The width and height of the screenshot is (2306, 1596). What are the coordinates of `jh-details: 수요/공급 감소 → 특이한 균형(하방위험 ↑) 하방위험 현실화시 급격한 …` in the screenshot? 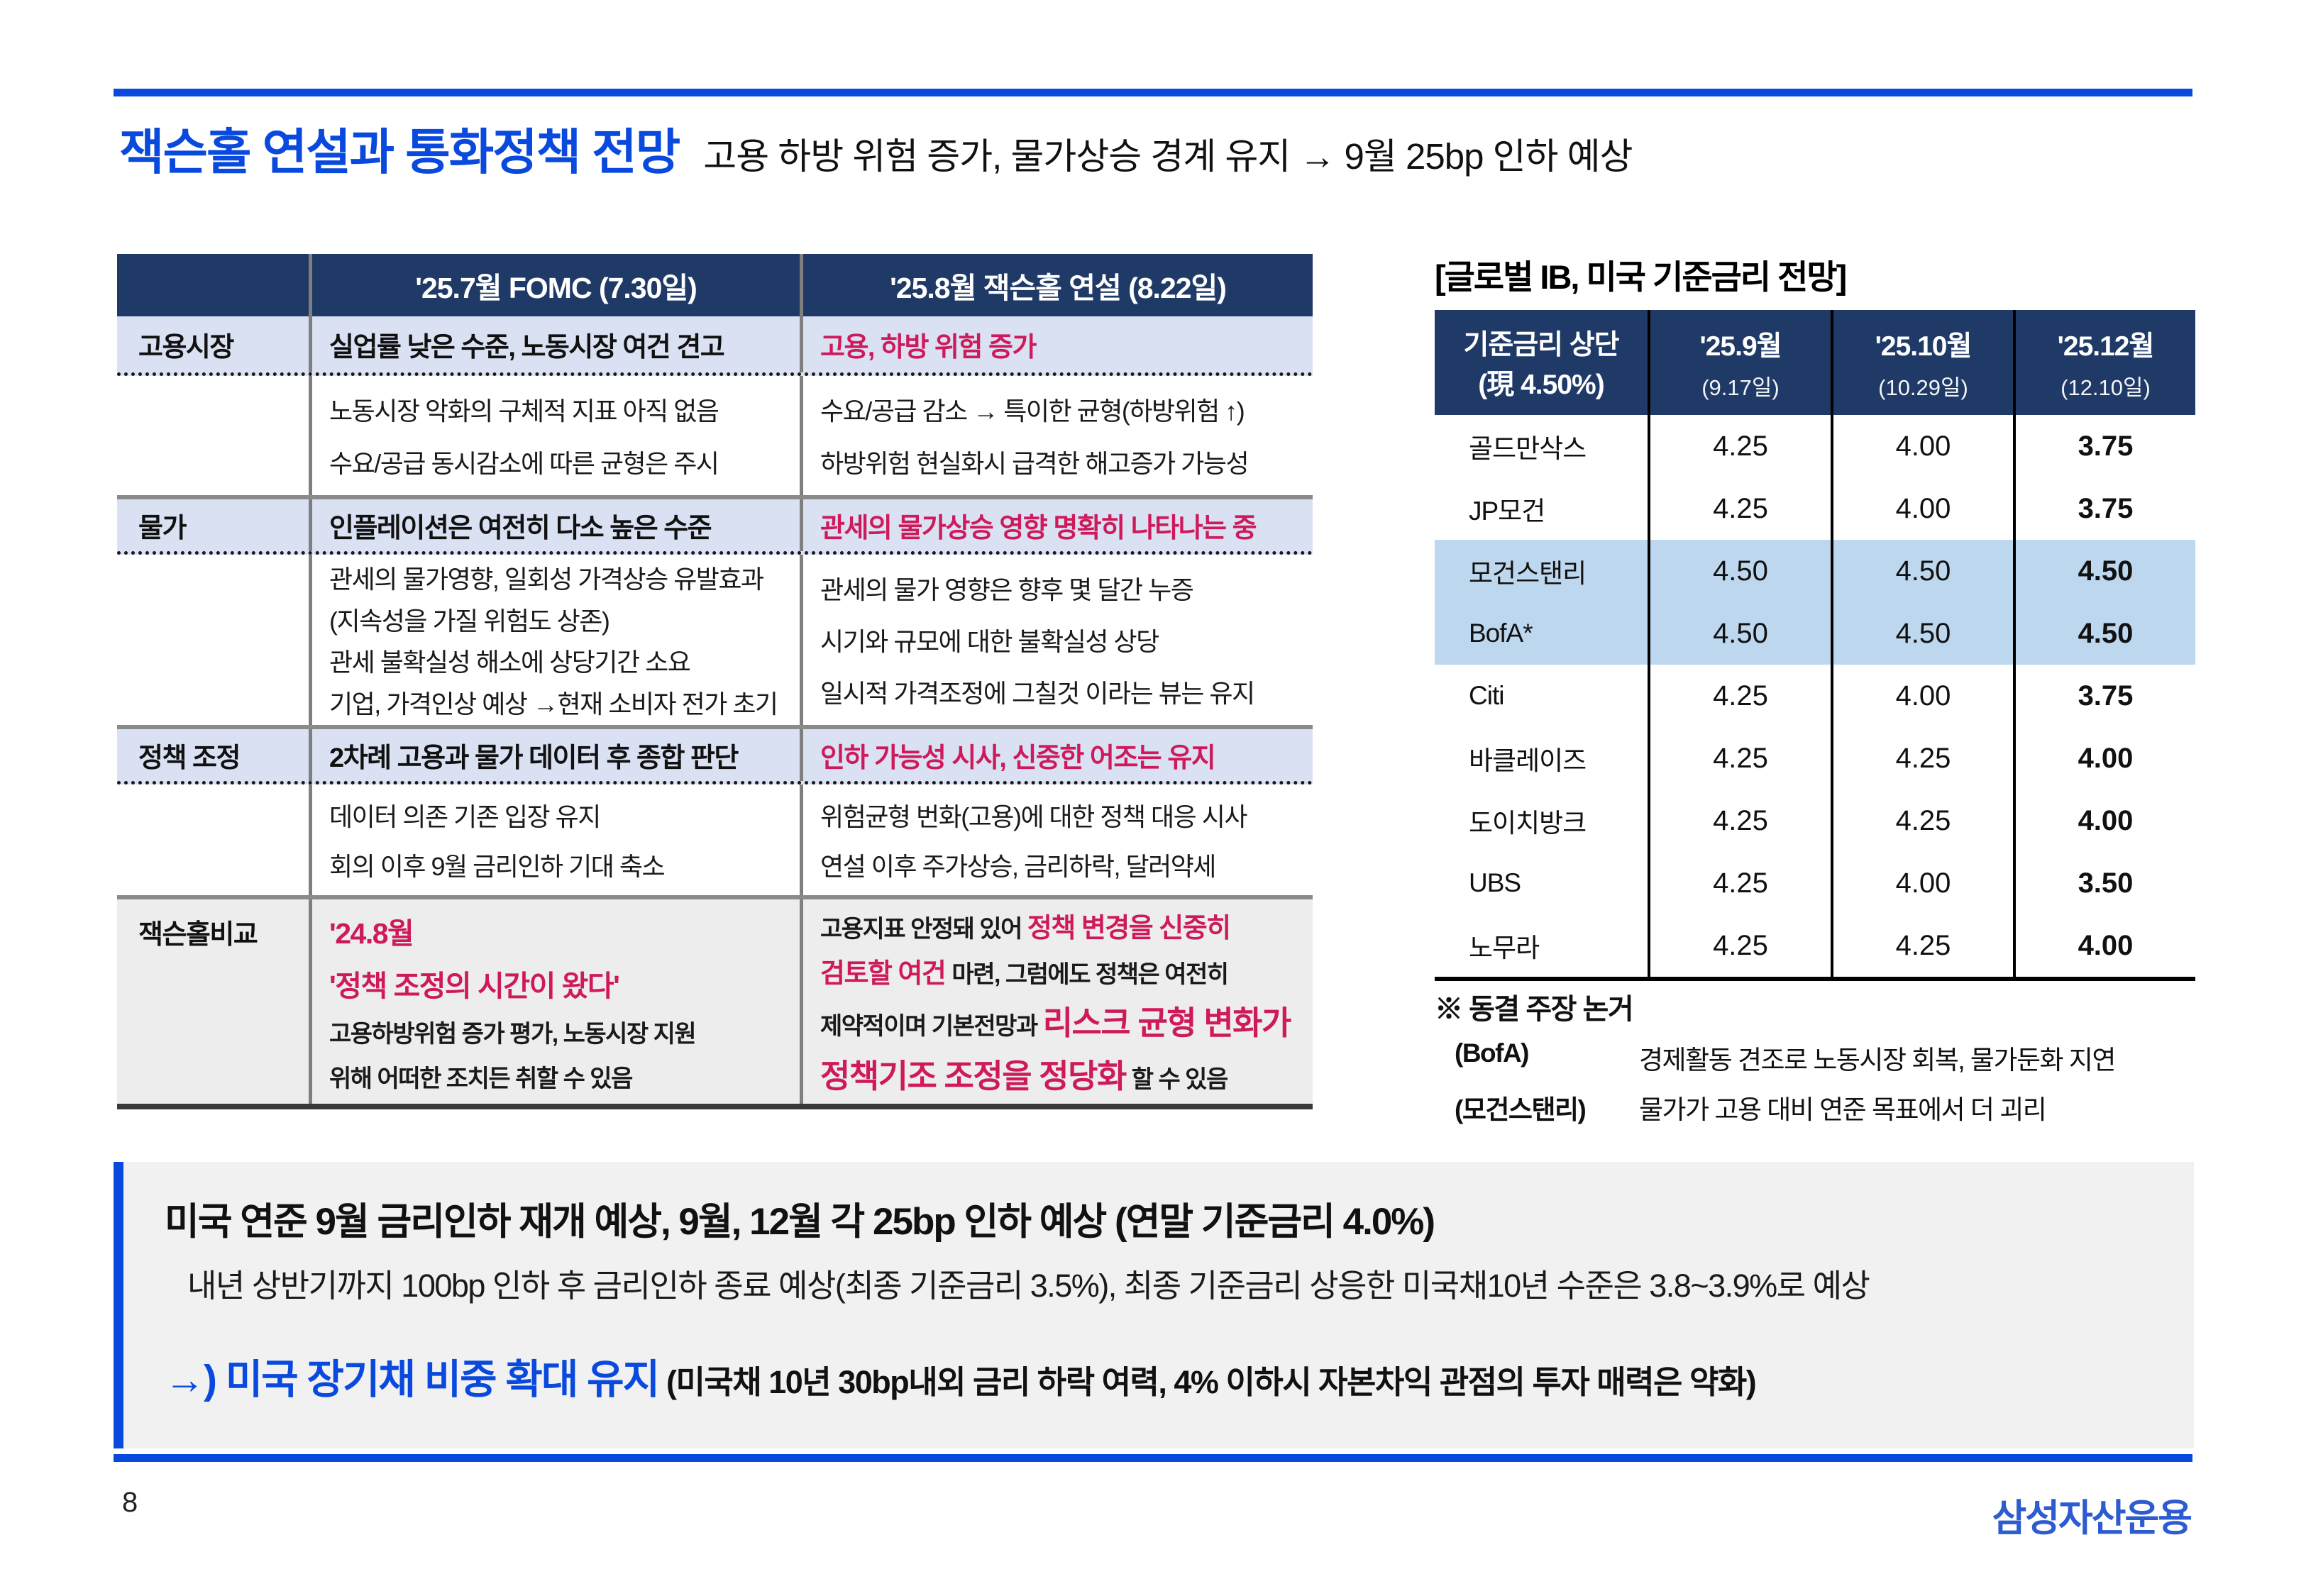 It's located at (1056, 435).